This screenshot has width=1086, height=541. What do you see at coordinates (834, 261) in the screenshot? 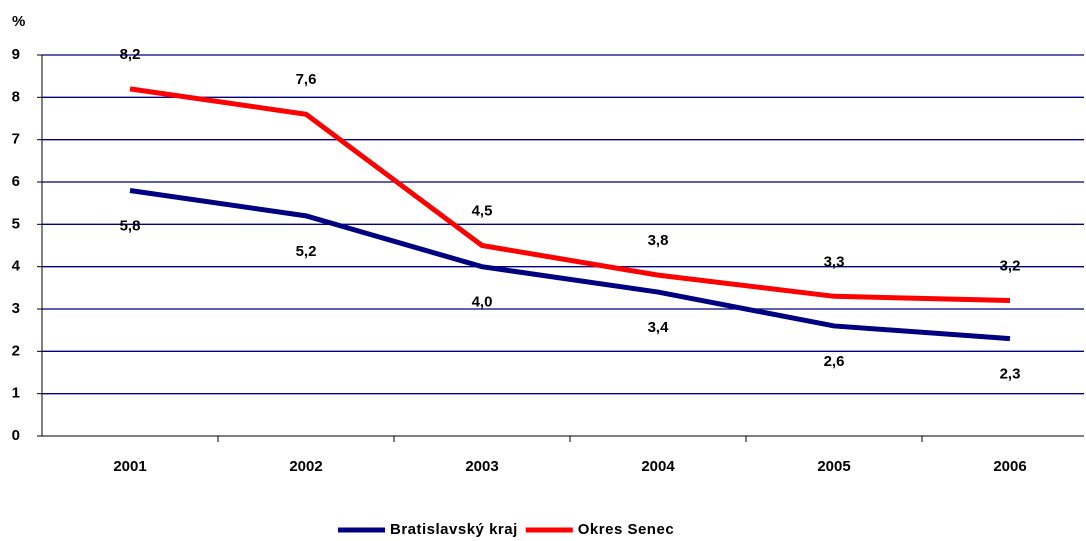
I see `data-label: 3,3` at bounding box center [834, 261].